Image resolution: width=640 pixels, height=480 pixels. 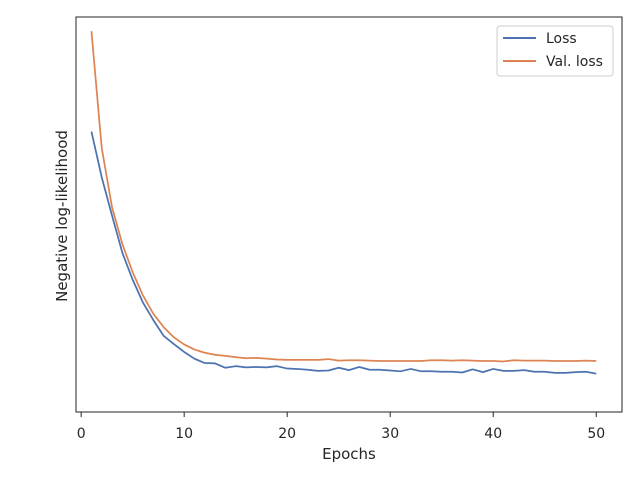 What do you see at coordinates (287, 434) in the screenshot?
I see `x-tick-label-20: 20` at bounding box center [287, 434].